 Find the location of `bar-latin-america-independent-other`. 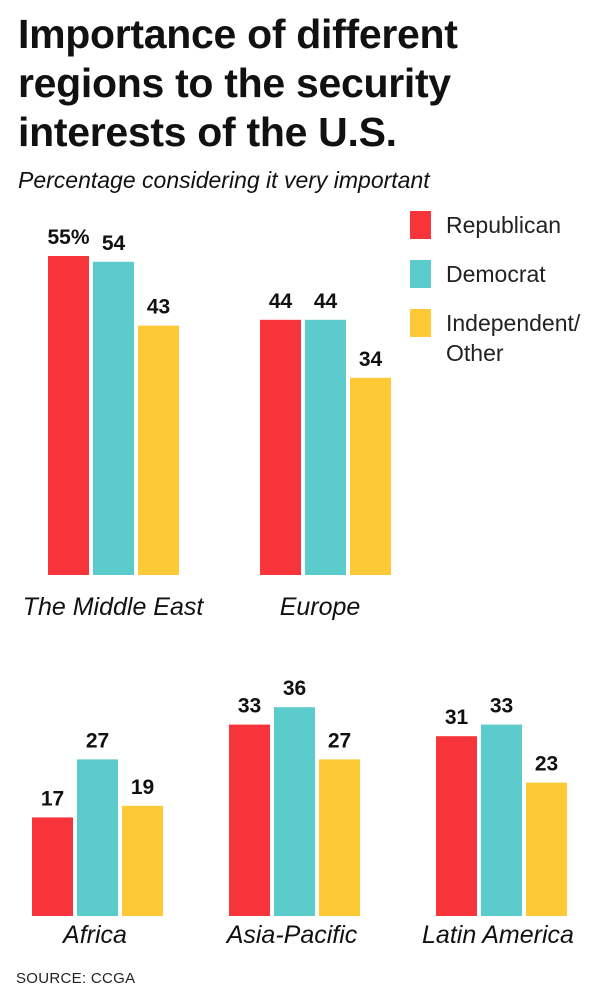

bar-latin-america-independent-other is located at coordinates (546, 849).